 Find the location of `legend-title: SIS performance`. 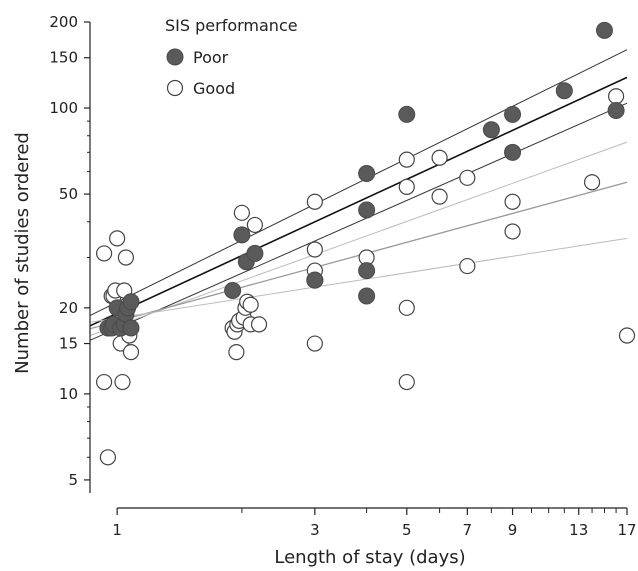

legend-title: SIS performance is located at coordinates (231, 25).